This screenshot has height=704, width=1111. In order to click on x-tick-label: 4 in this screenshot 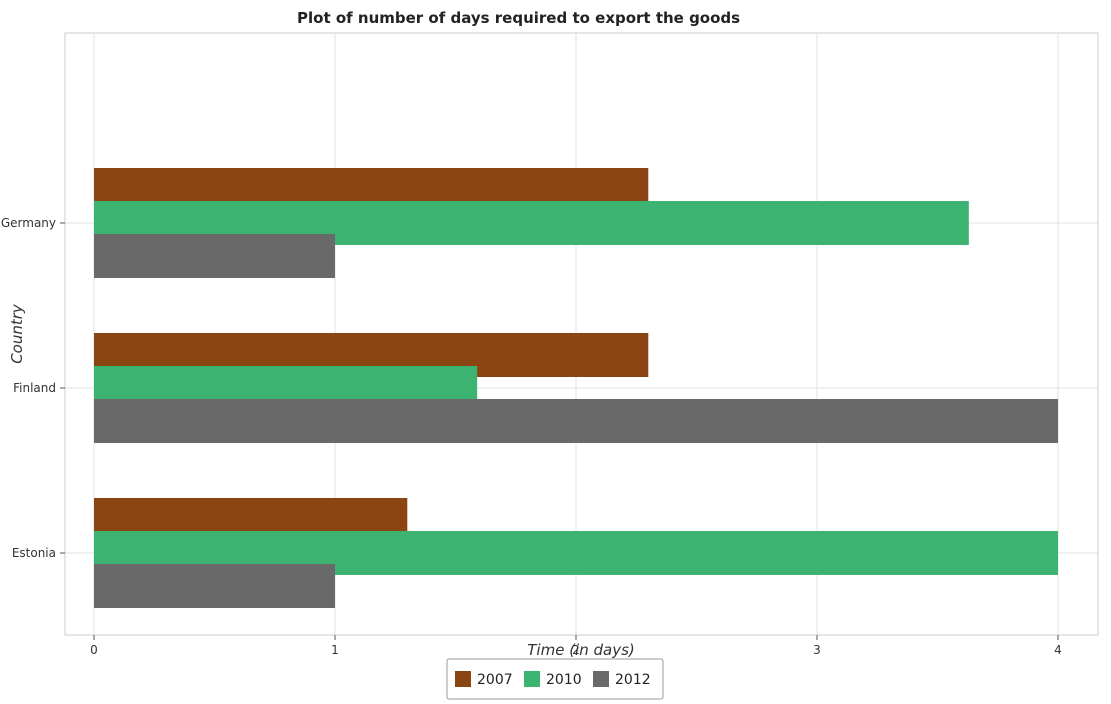, I will do `click(1058, 650)`.